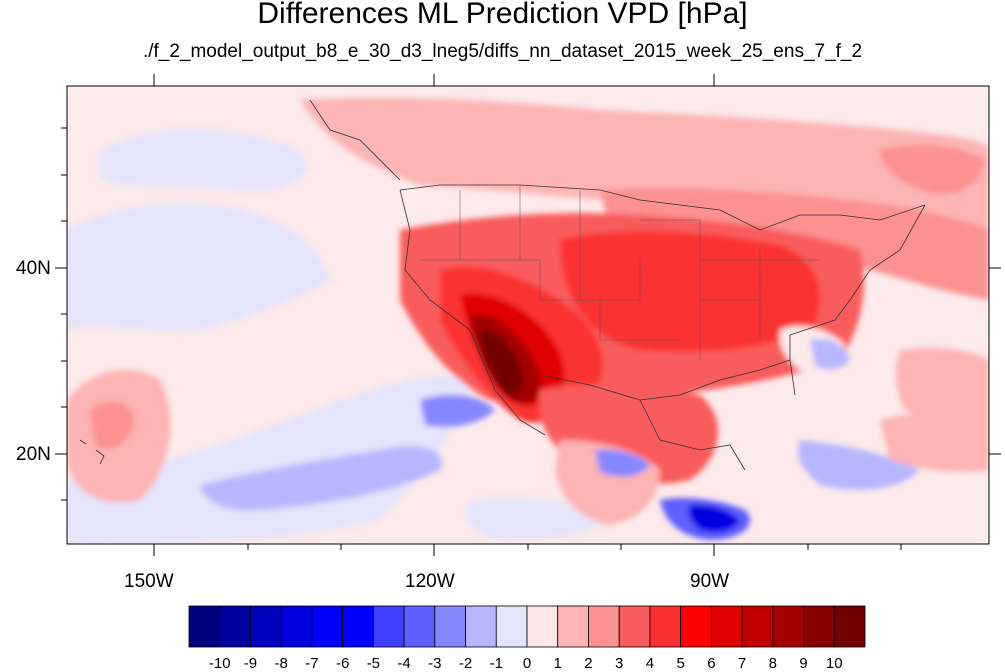  I want to click on colorbar-label: 7, so click(742, 663).